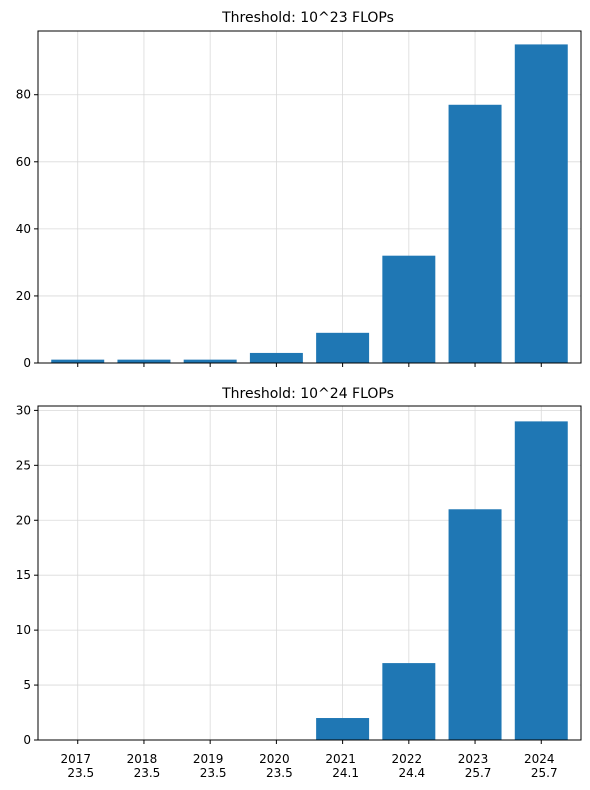 The image size is (590, 790). Describe the element at coordinates (23, 95) in the screenshot. I see `y-tick-label: 80` at that location.